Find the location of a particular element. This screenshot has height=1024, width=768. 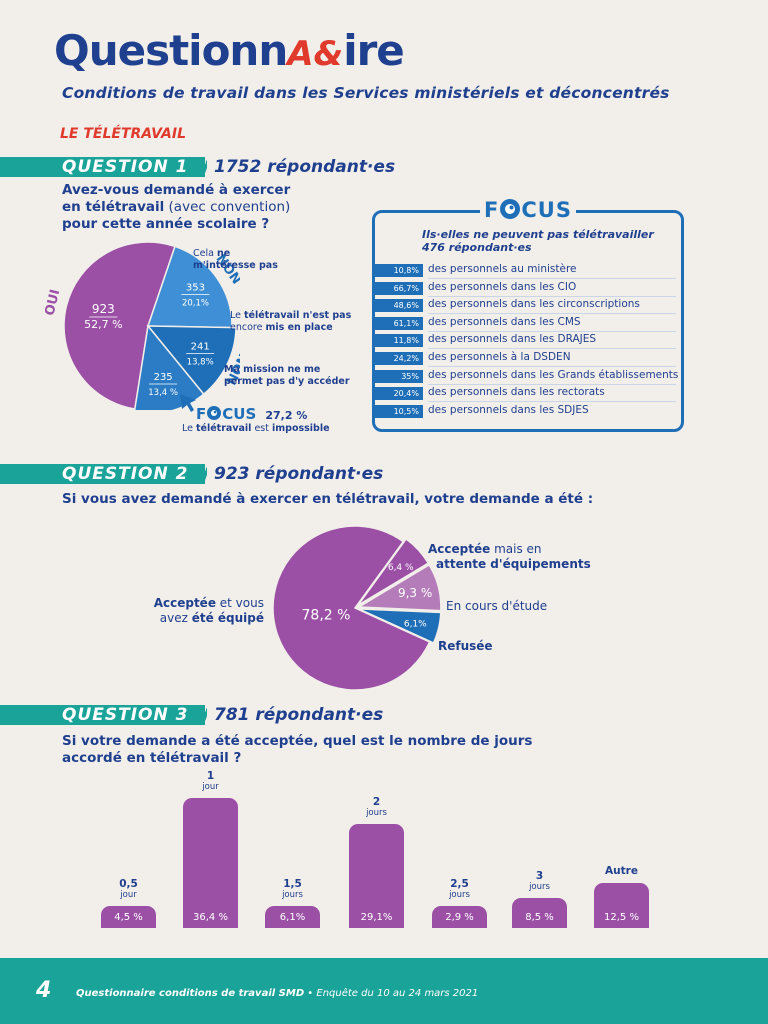

focus-row-pct: 66,7% is located at coordinates (398, 288).